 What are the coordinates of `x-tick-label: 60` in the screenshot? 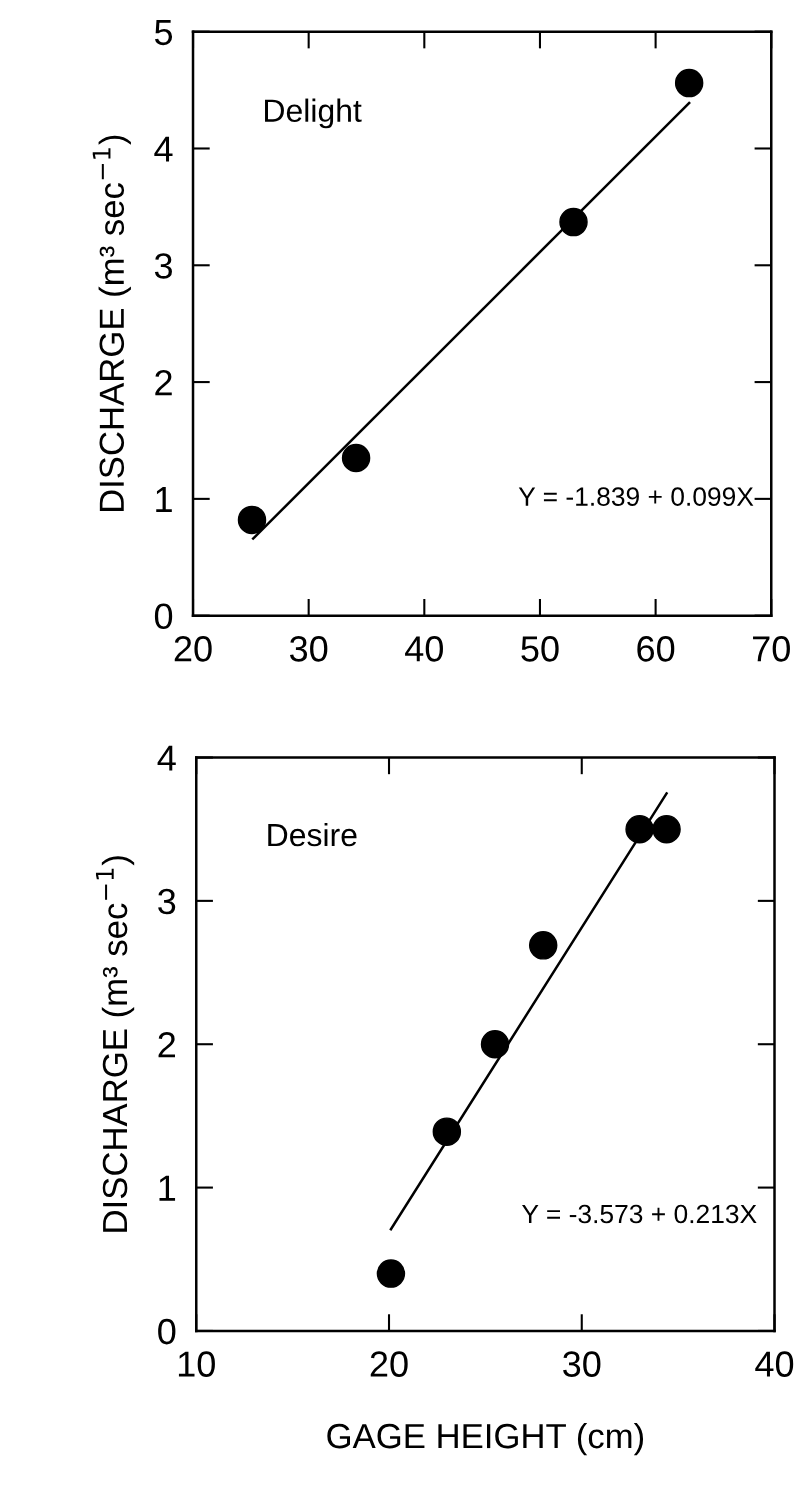 It's located at (656, 649).